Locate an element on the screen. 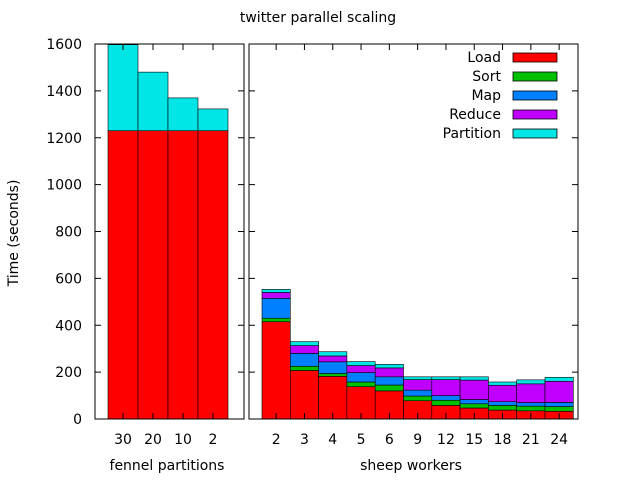 This screenshot has width=640, height=480. legend-swatch-load is located at coordinates (535, 57).